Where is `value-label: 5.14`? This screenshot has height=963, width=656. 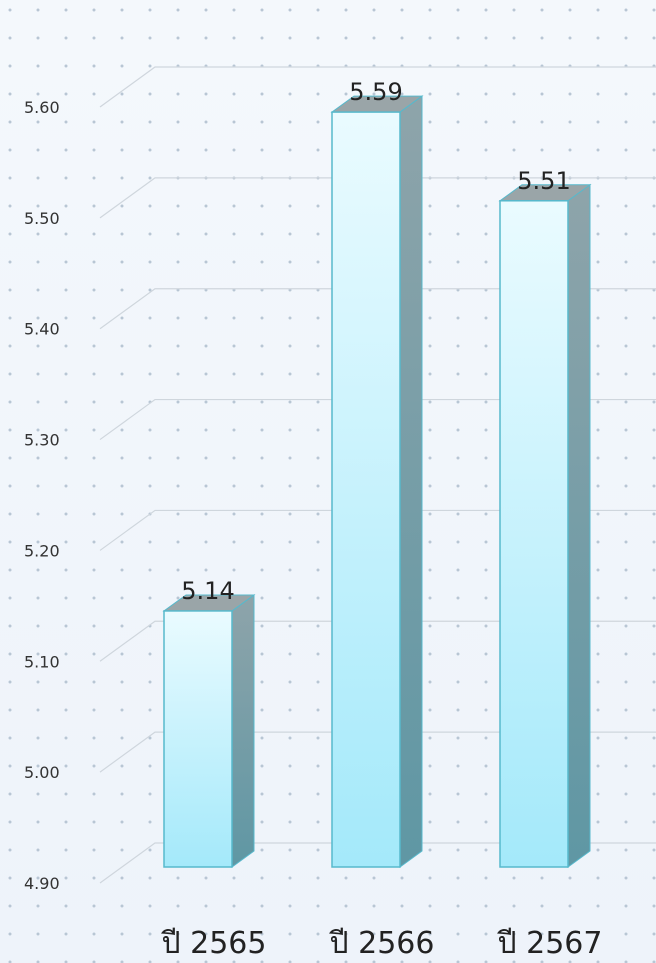 value-label: 5.14 is located at coordinates (207, 591).